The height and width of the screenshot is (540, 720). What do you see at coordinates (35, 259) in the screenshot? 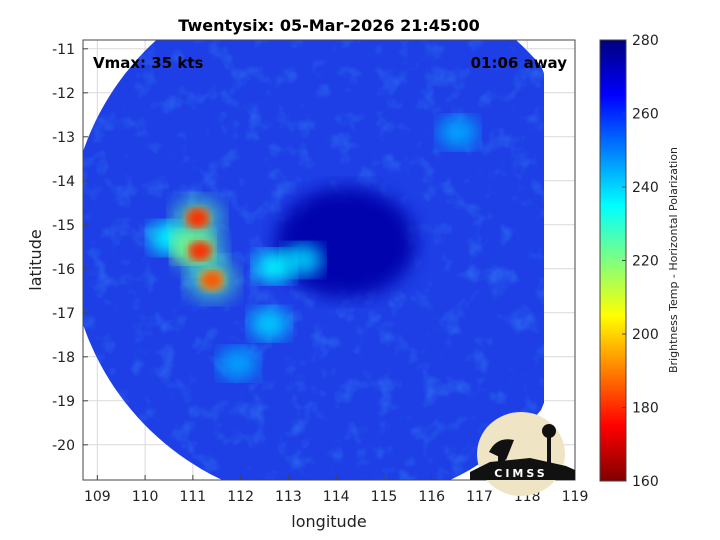
I see `y-axis-label: latitude` at bounding box center [35, 259].